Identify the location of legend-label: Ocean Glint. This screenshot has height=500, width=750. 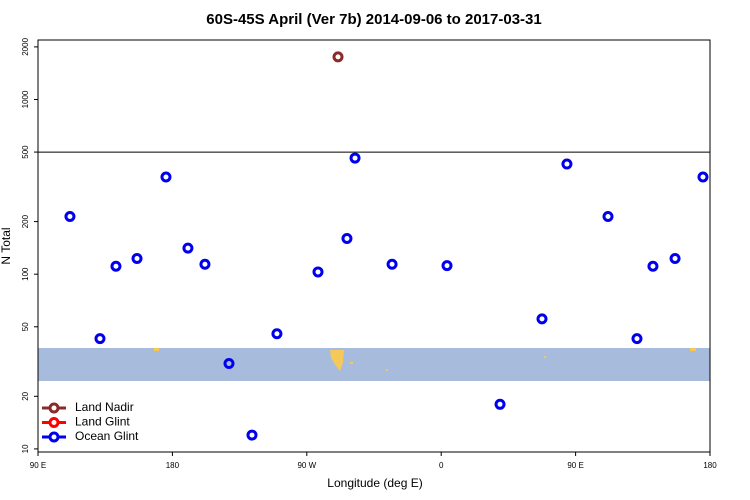
(107, 436).